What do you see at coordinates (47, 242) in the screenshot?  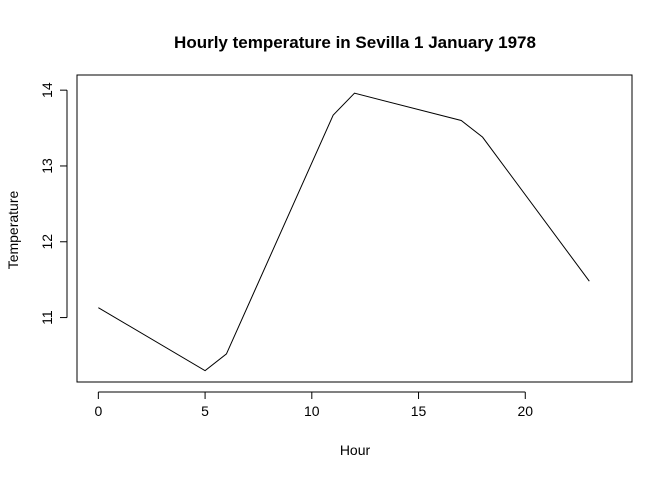 I see `y-tick-label: 12` at bounding box center [47, 242].